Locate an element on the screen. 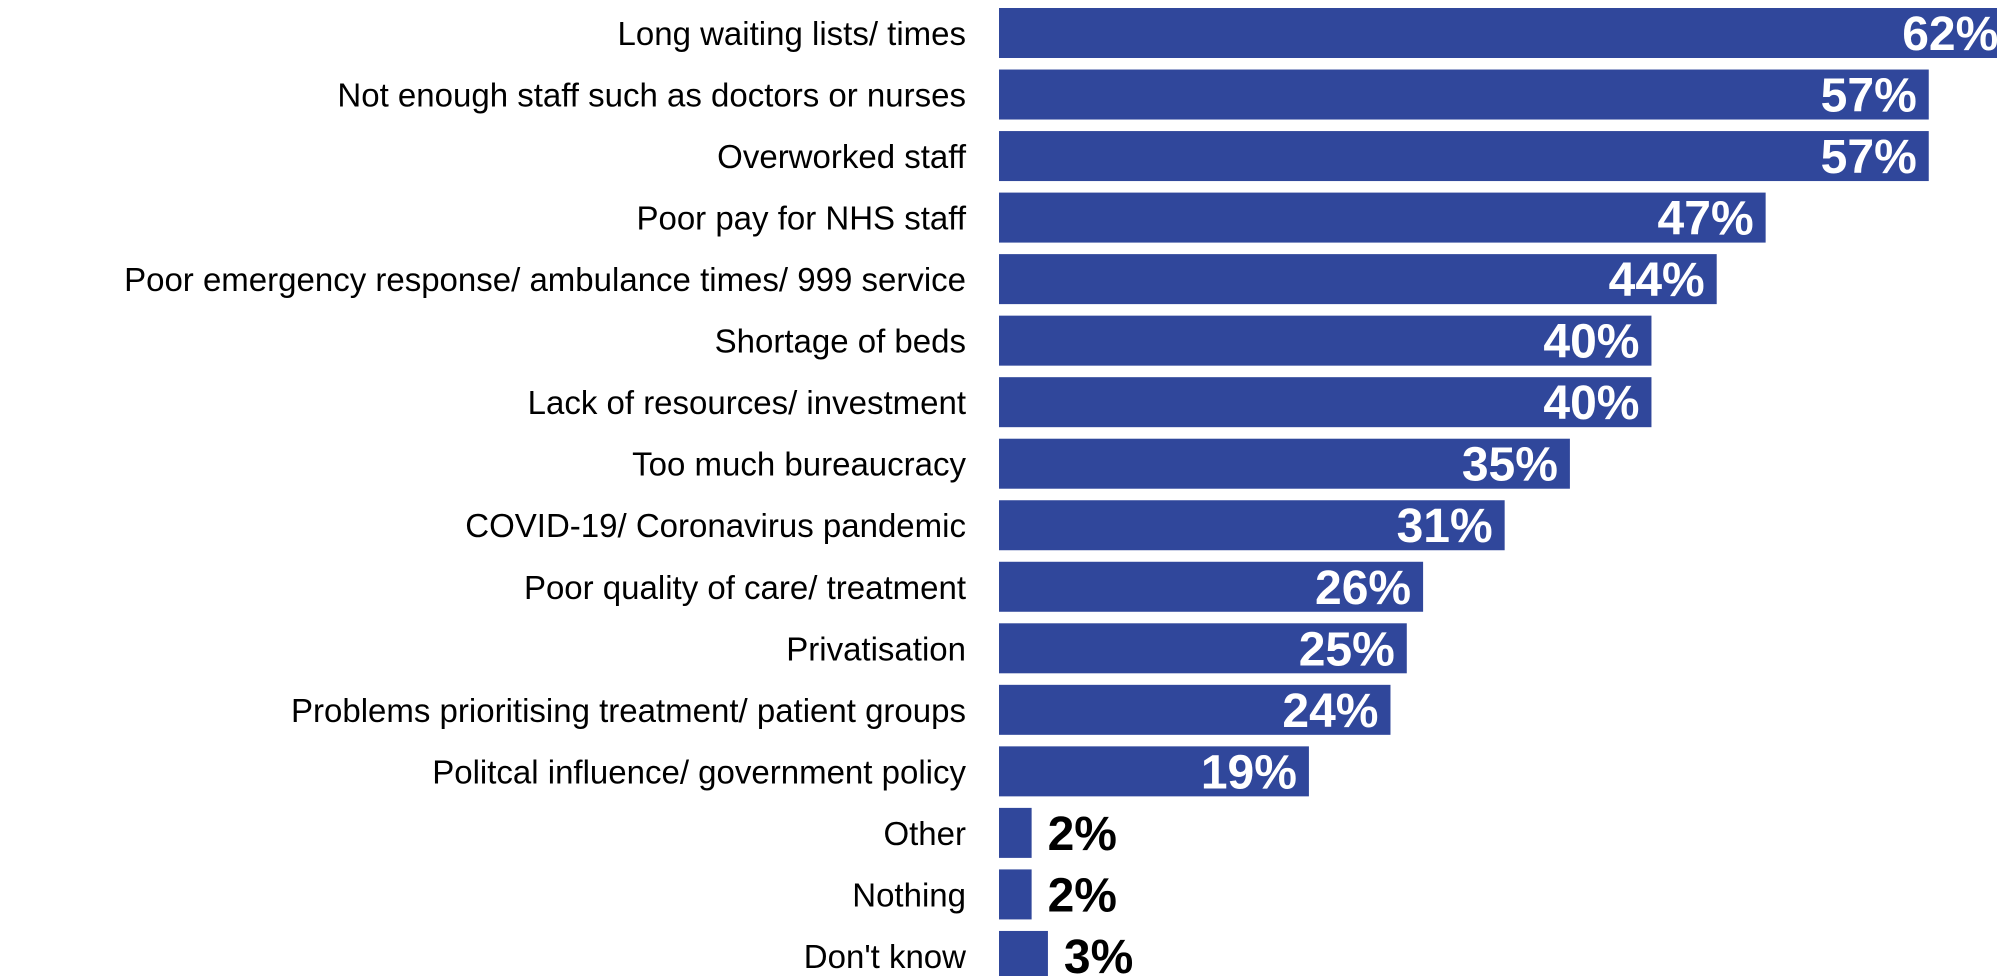 The image size is (1997, 976). category-label: Nothing is located at coordinates (909, 894).